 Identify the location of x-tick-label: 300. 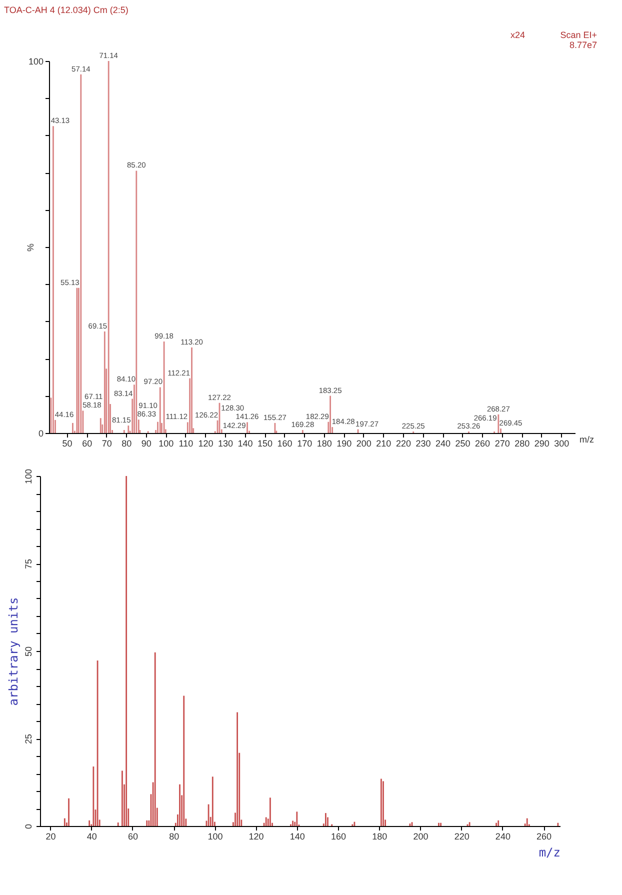
(562, 443).